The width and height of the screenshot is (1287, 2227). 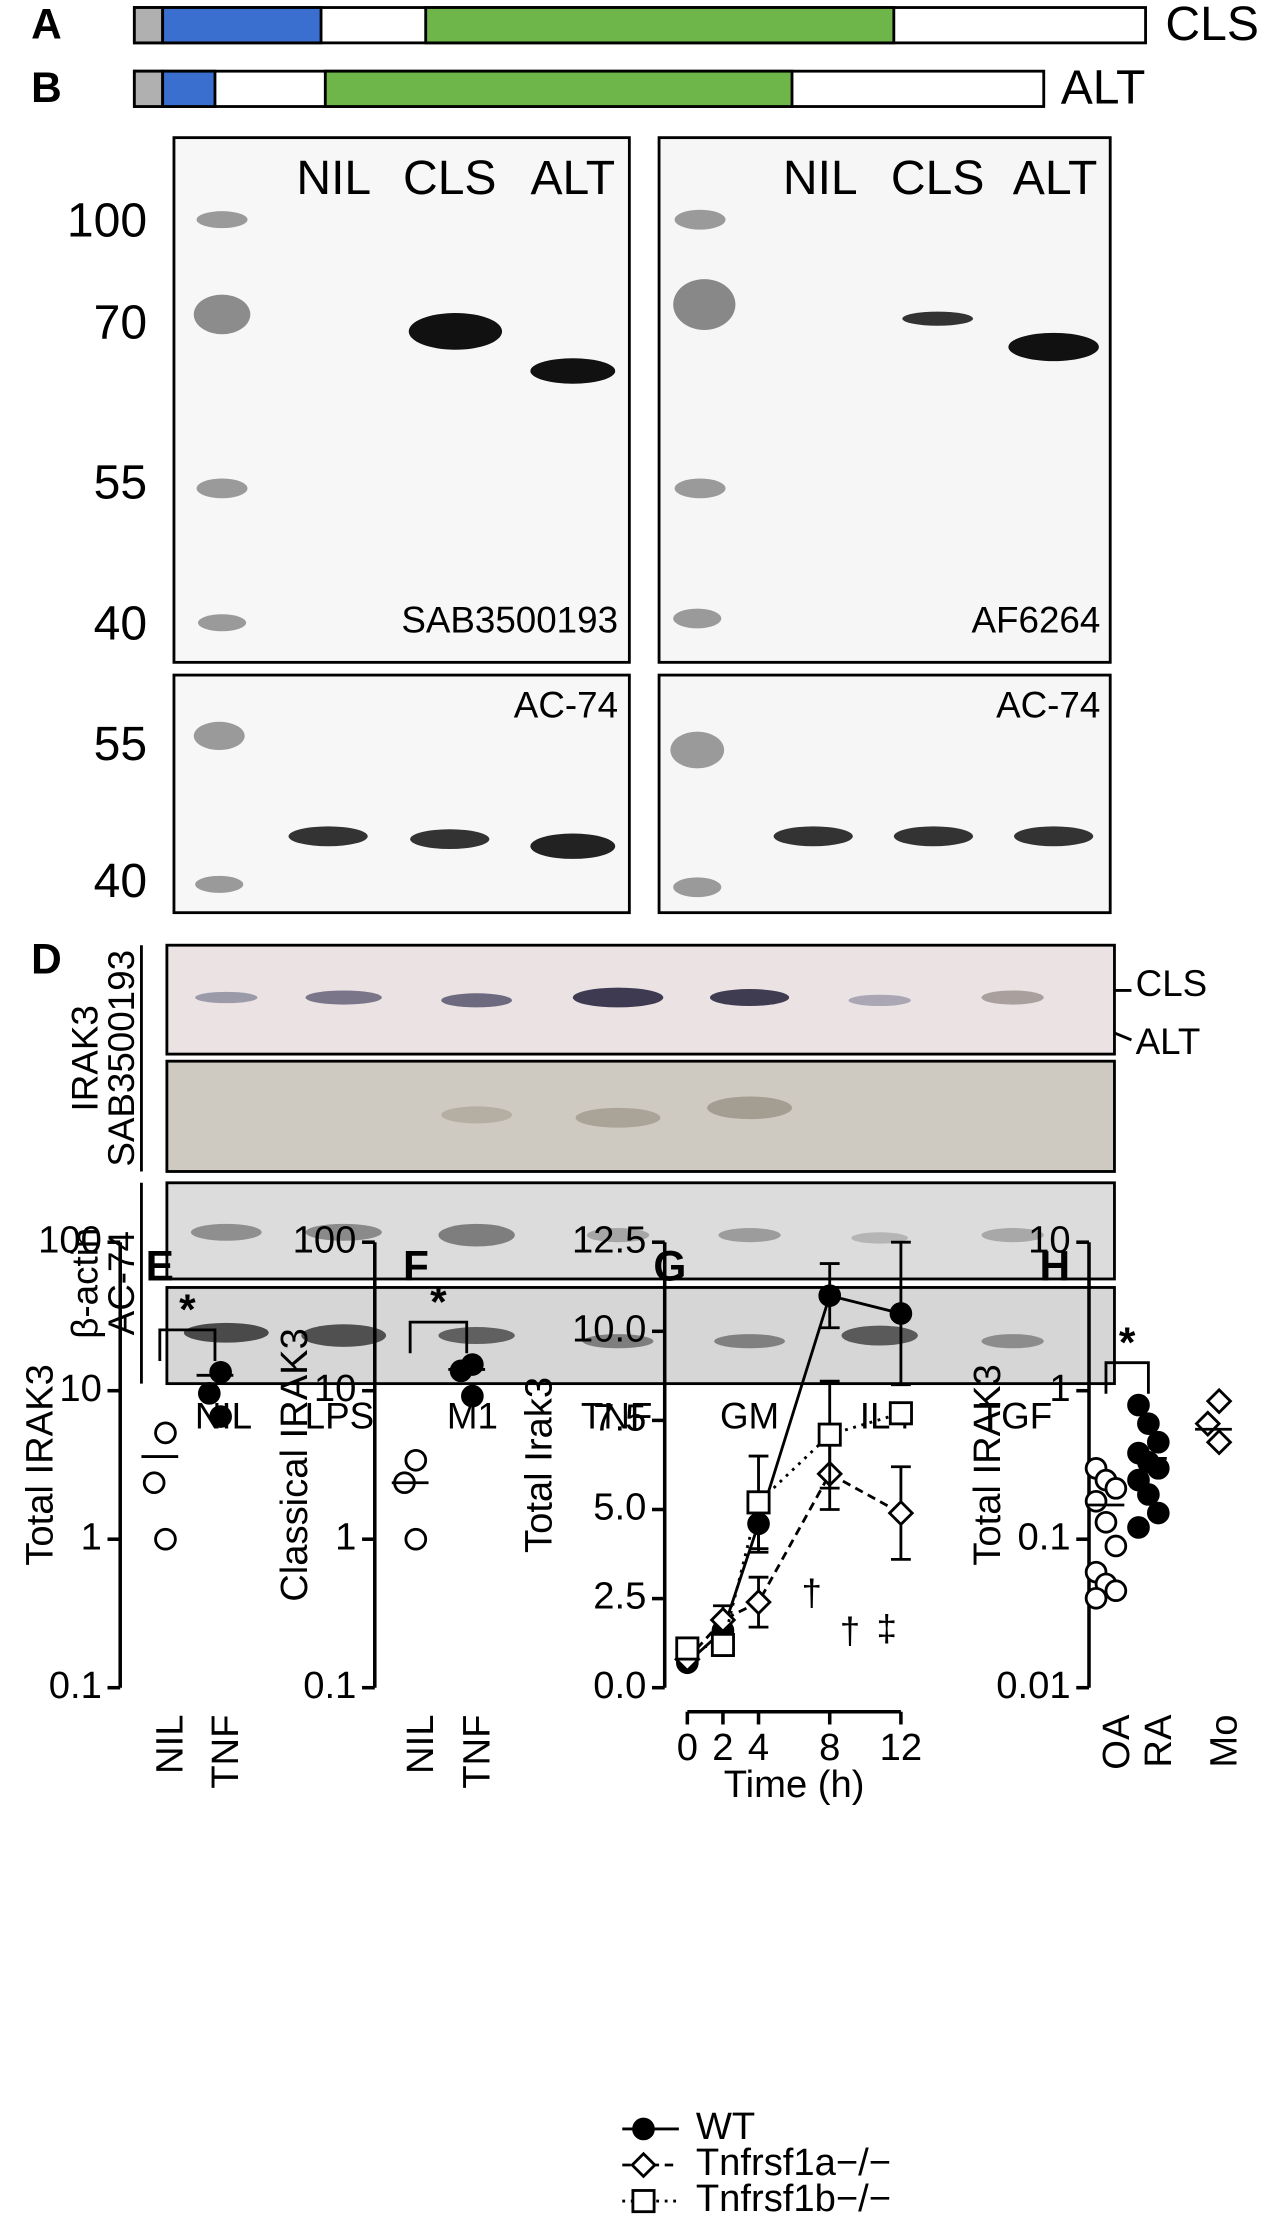 What do you see at coordinates (1103, 88) in the screenshot?
I see `construct-label: ALT` at bounding box center [1103, 88].